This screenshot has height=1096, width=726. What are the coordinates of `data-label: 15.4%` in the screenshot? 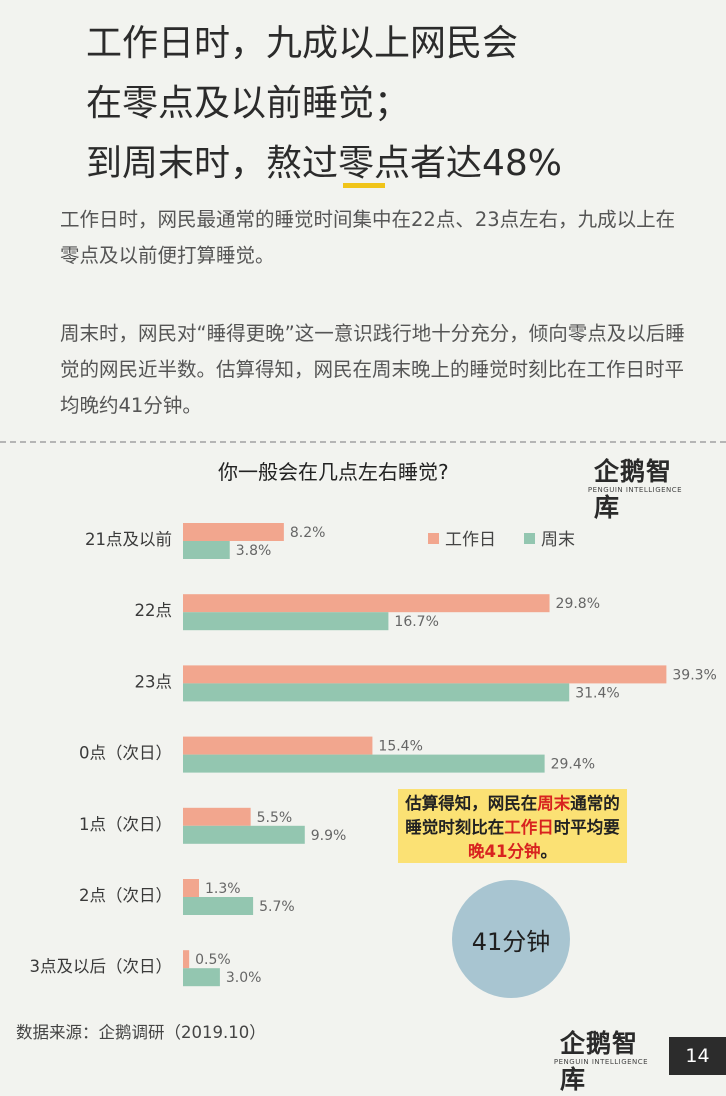 It's located at (400, 747).